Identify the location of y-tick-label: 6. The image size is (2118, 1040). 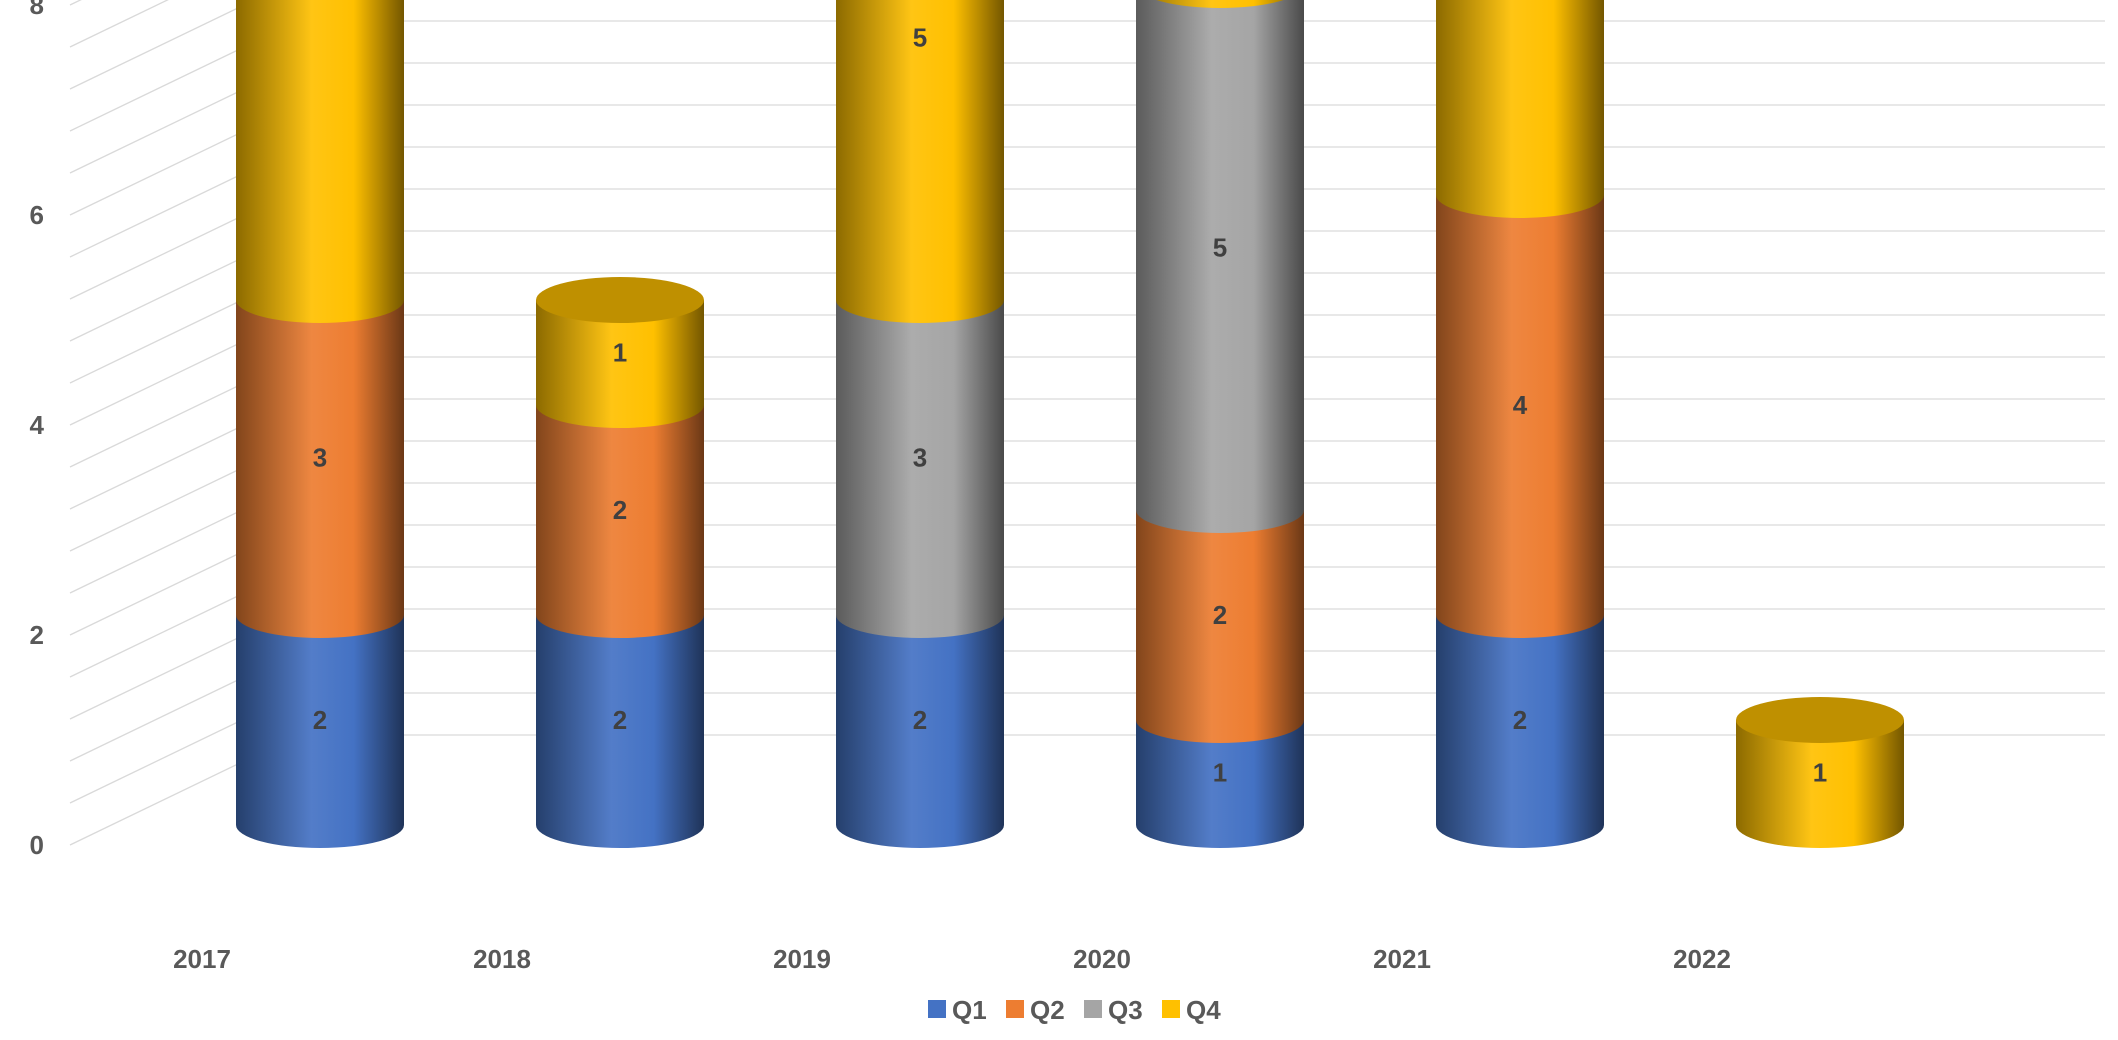
(37, 215).